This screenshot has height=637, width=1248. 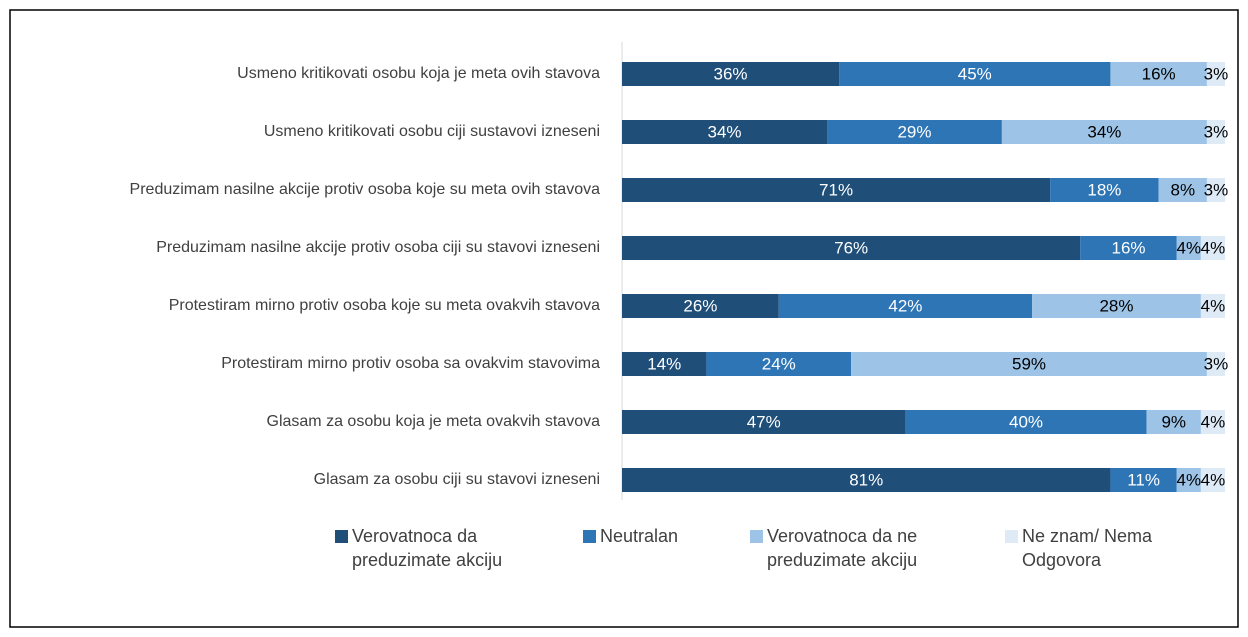 I want to click on value-label: 59%, so click(x=1029, y=363).